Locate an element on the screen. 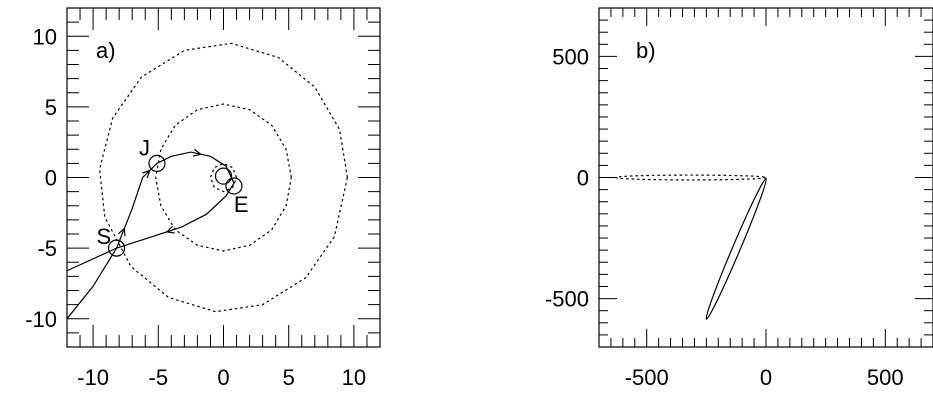 The height and width of the screenshot is (393, 933). y-tick-label: -500 is located at coordinates (567, 299).